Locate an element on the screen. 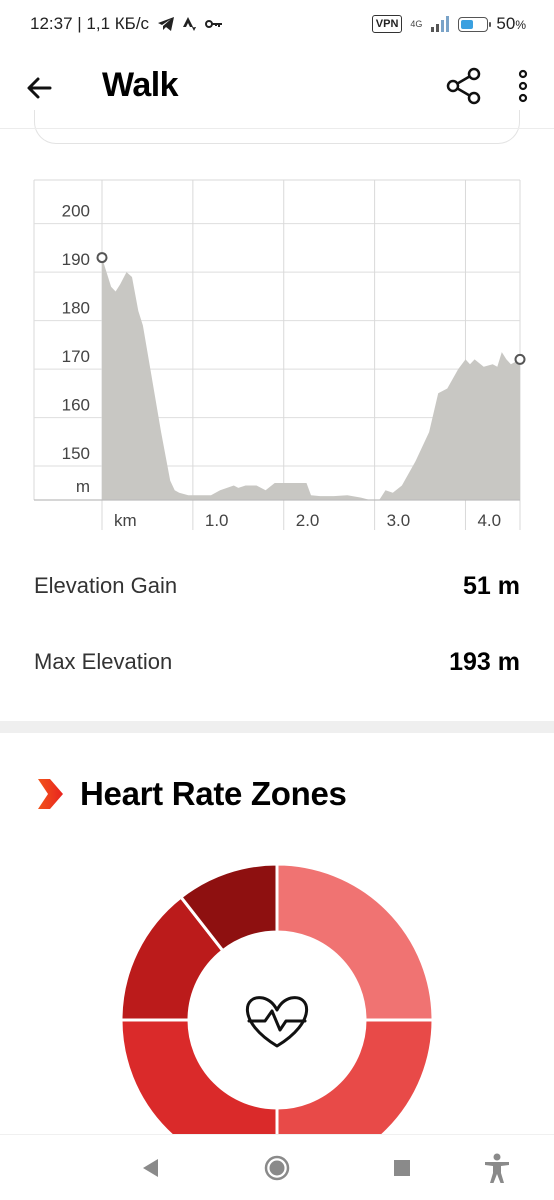  start-point-marker is located at coordinates (102, 258).